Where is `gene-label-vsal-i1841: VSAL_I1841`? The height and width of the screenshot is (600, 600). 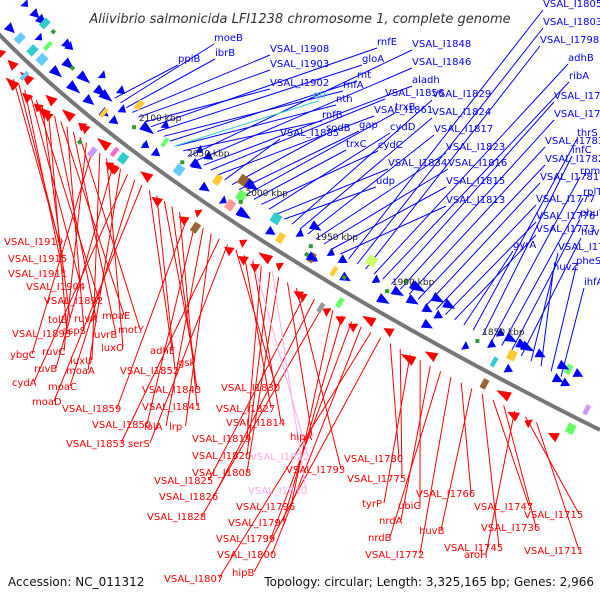
gene-label-vsal-i1841: VSAL_I1841 is located at coordinates (171, 407).